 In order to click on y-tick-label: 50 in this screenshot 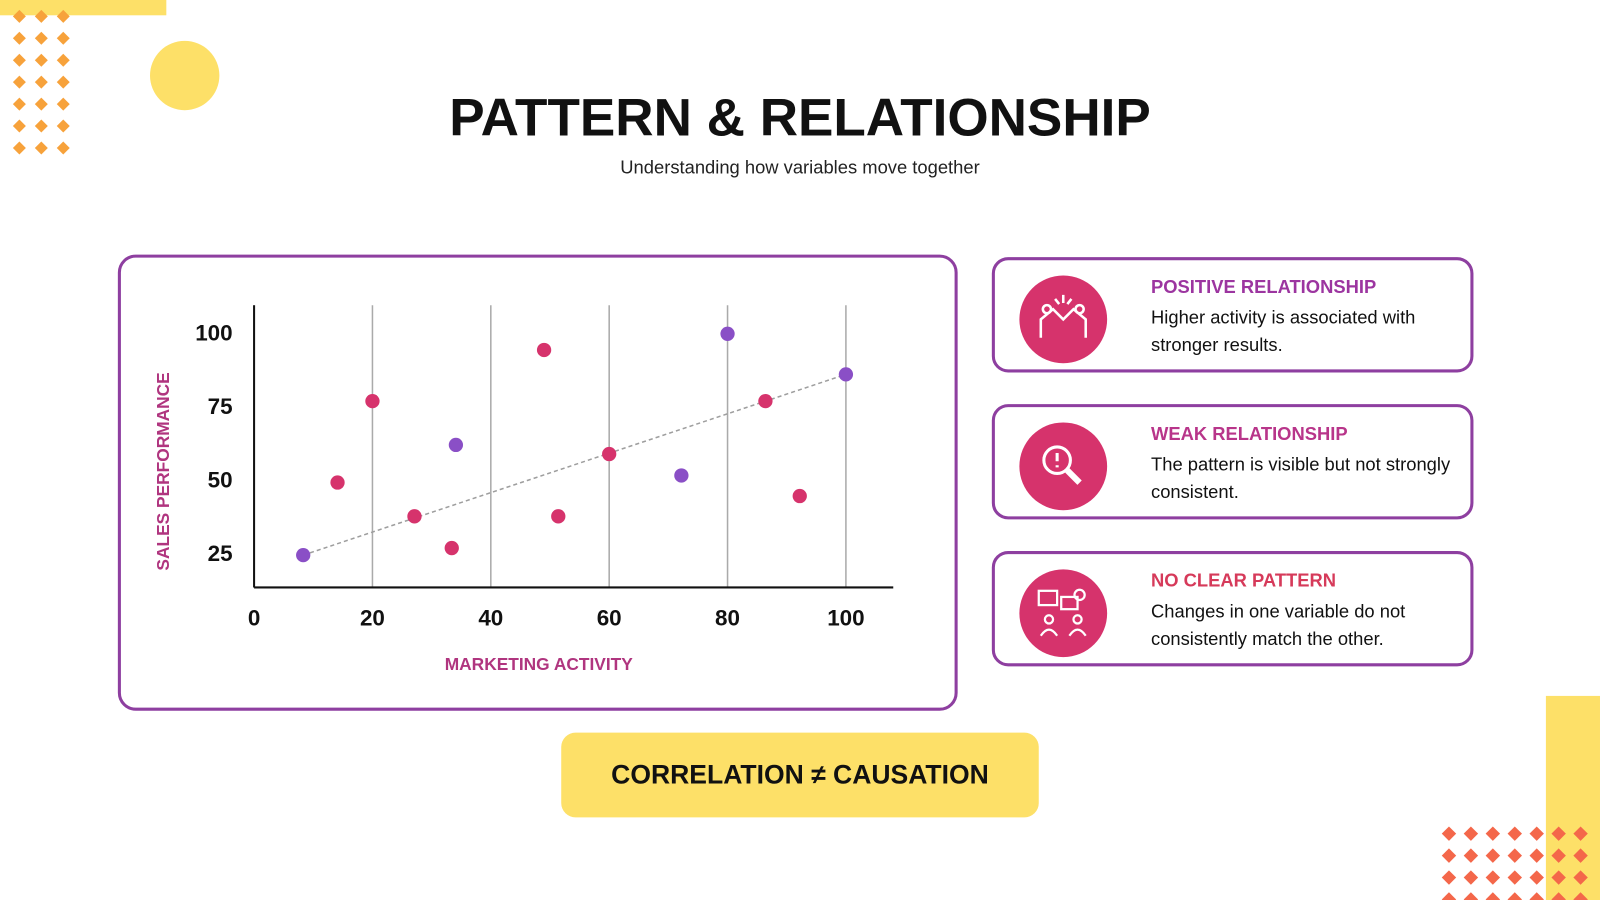, I will do `click(220, 480)`.